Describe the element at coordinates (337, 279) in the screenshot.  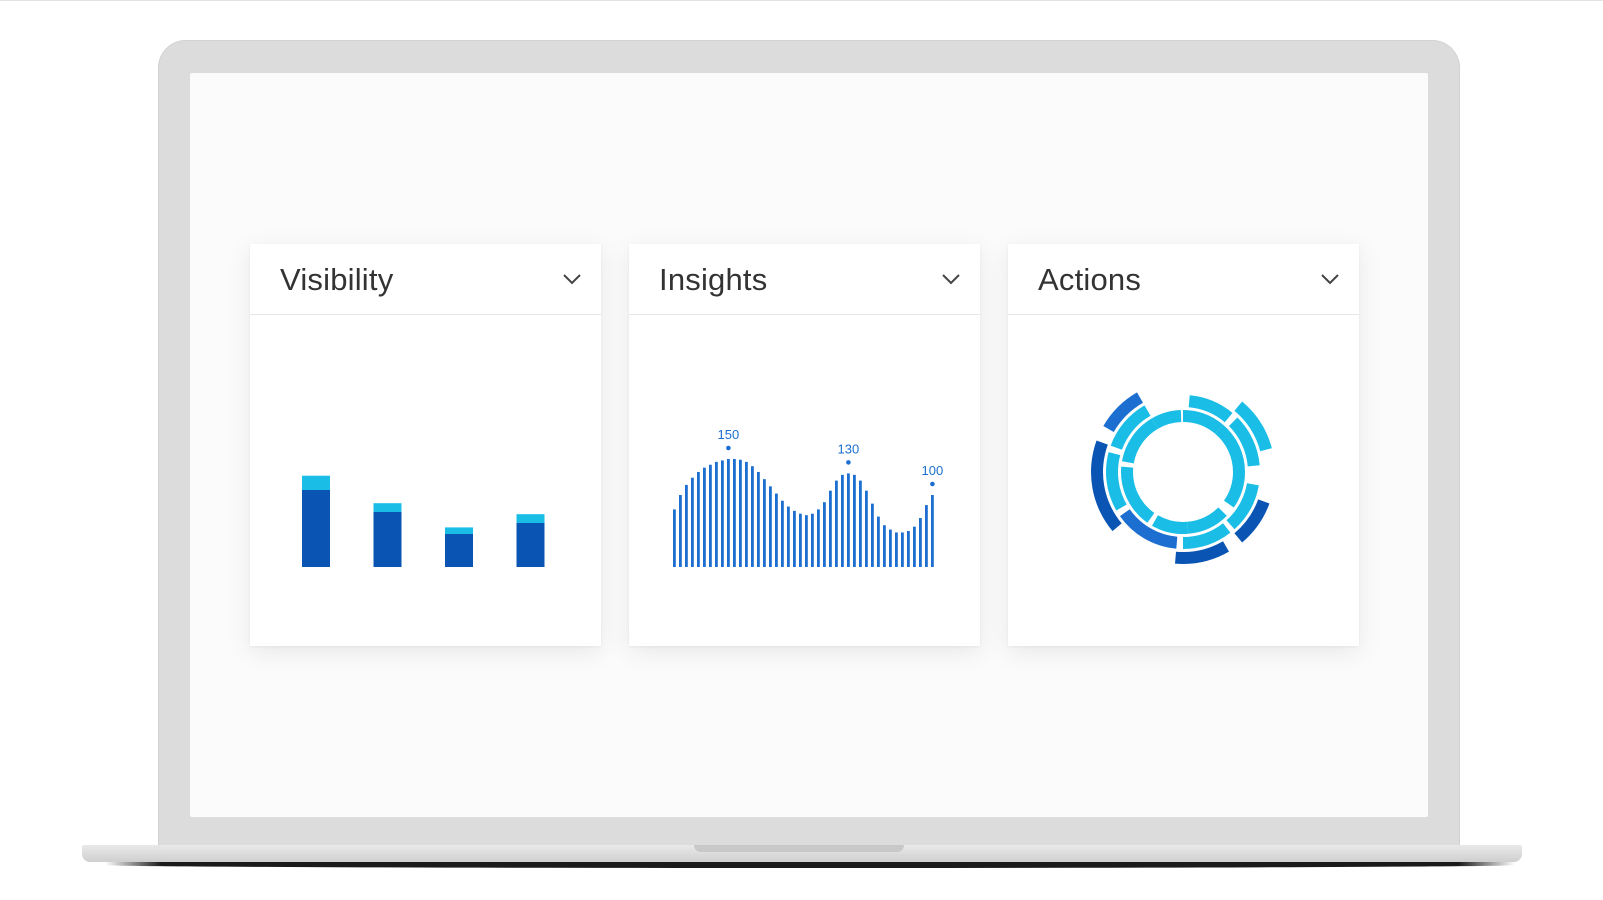
I see `visibility-card-title: Visibility` at that location.